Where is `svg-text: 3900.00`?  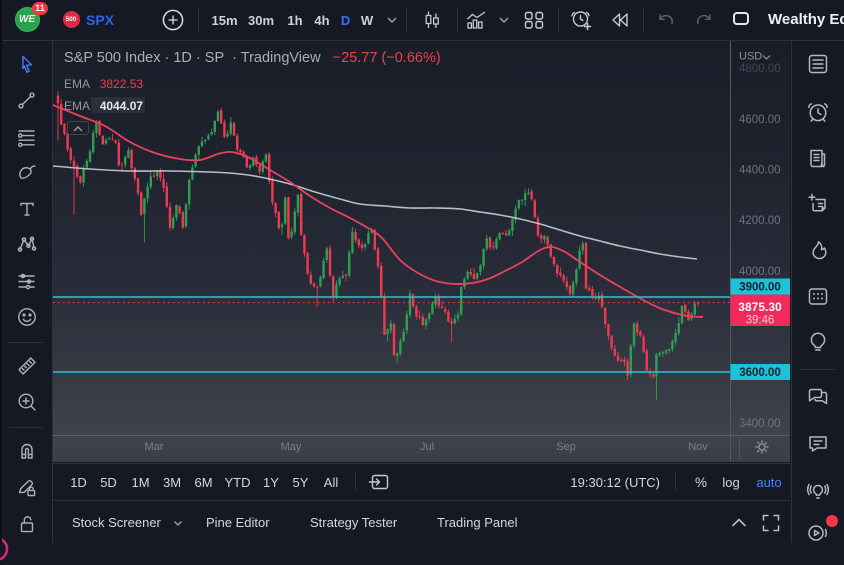
svg-text: 3900.00 is located at coordinates (760, 288).